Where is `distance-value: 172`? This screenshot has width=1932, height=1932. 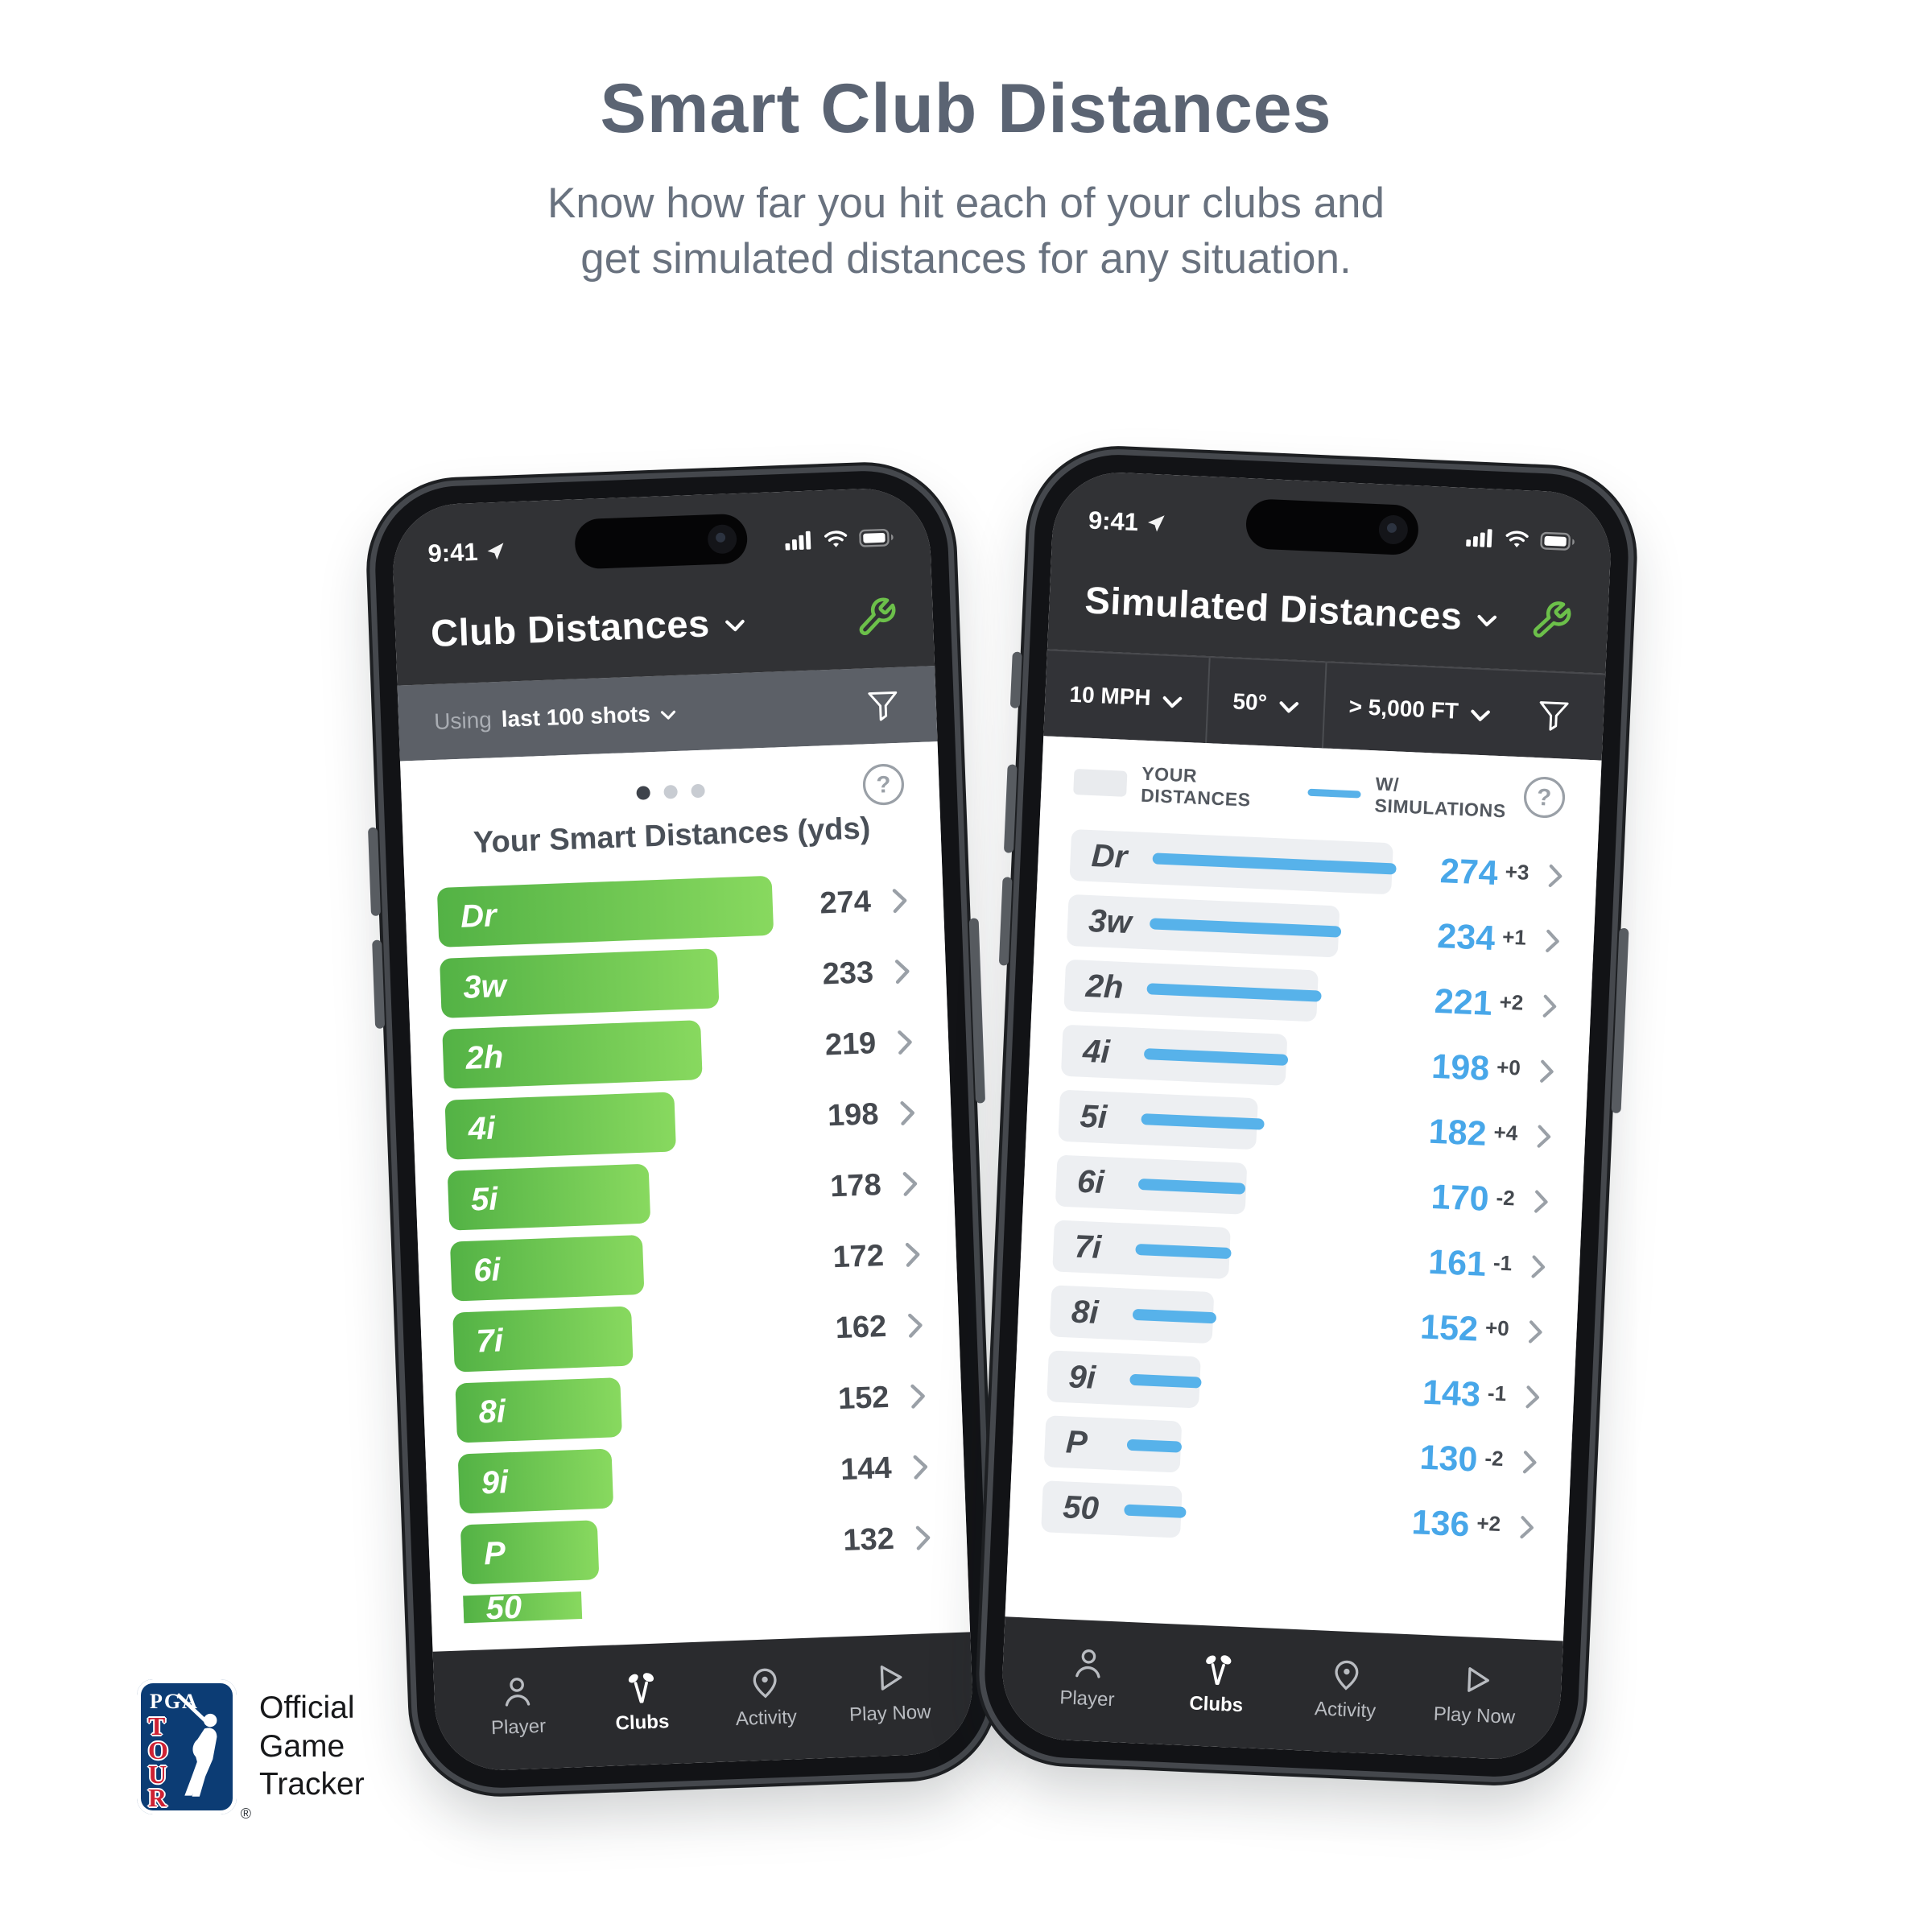 distance-value: 172 is located at coordinates (858, 1256).